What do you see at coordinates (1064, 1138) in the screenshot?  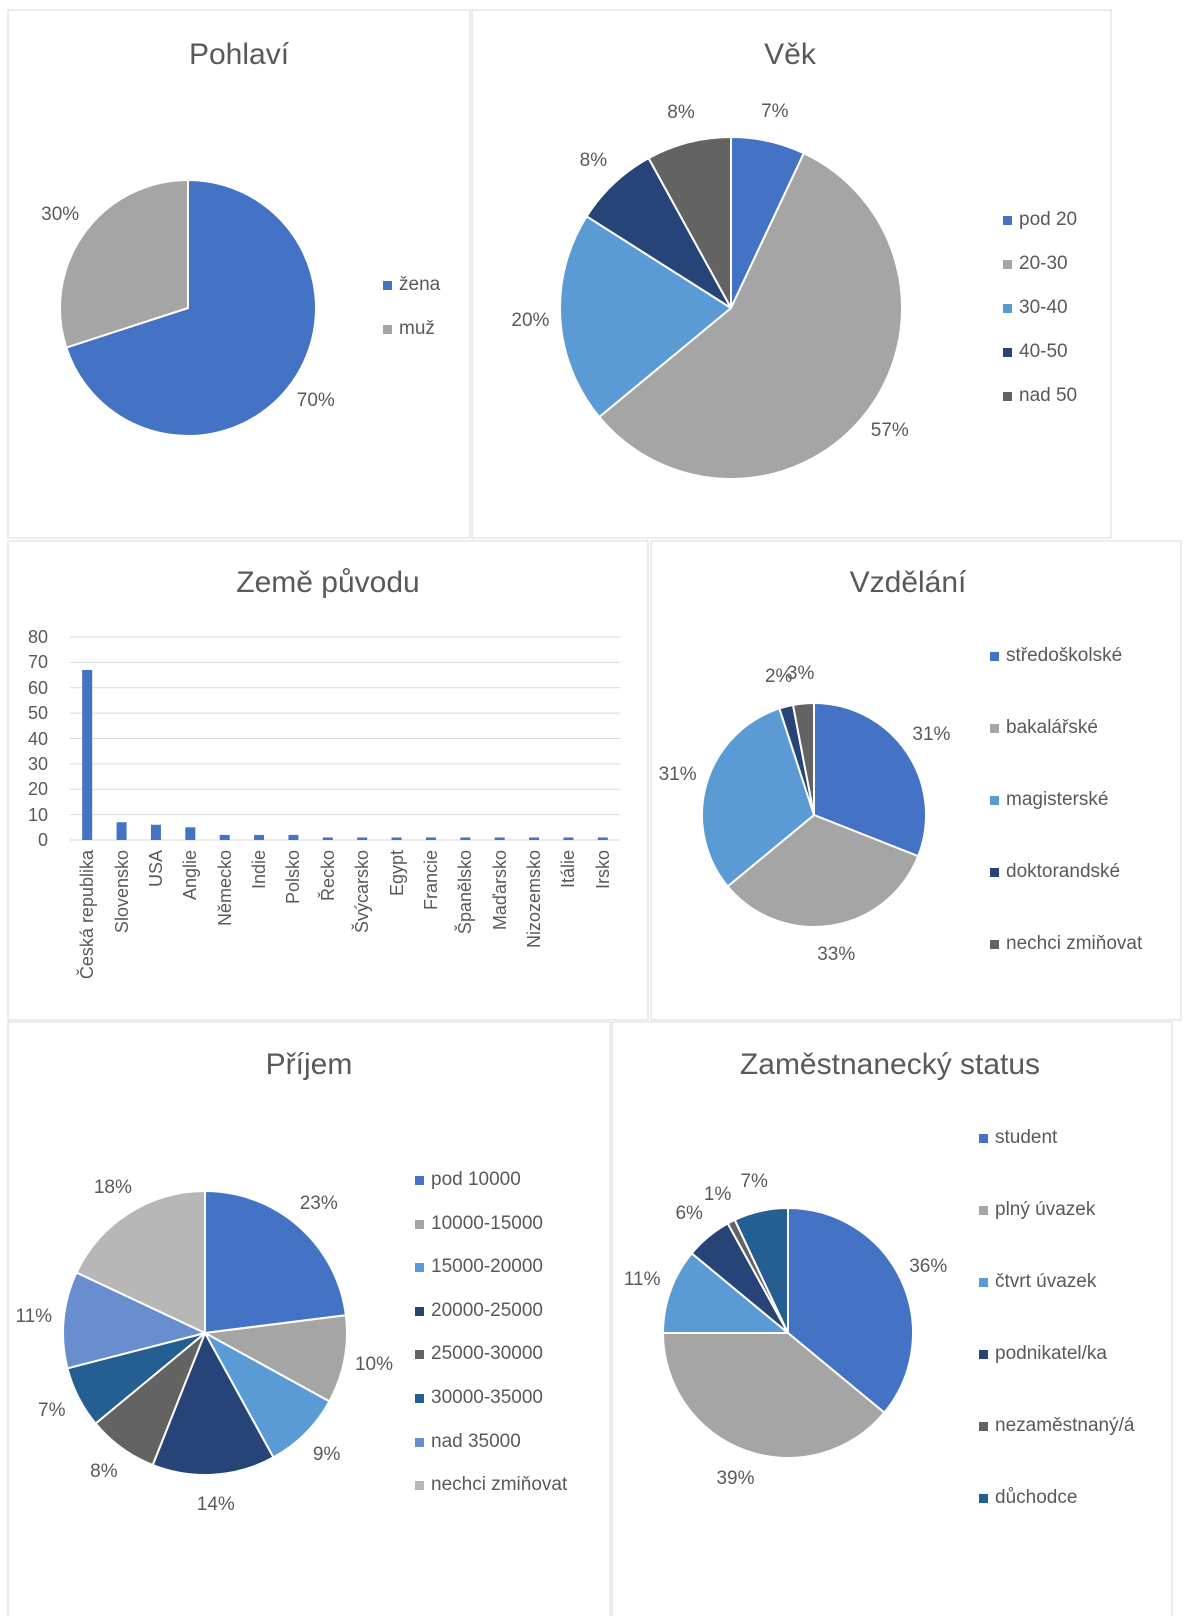 I see `legend-entry: student` at bounding box center [1064, 1138].